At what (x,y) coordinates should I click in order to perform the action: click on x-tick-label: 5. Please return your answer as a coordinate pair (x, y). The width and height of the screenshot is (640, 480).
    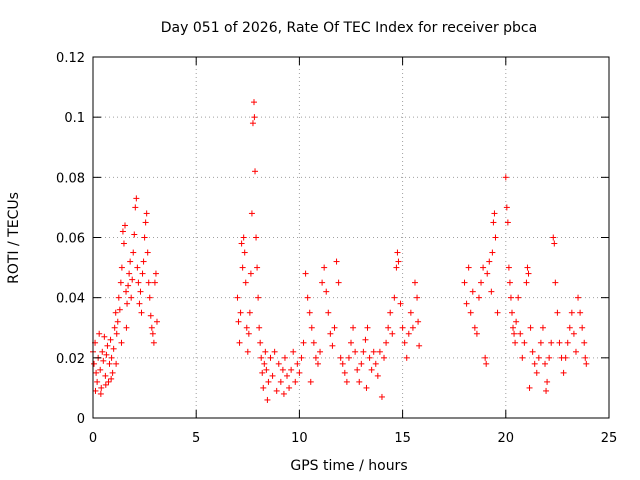
    Looking at the image, I should click on (196, 438).